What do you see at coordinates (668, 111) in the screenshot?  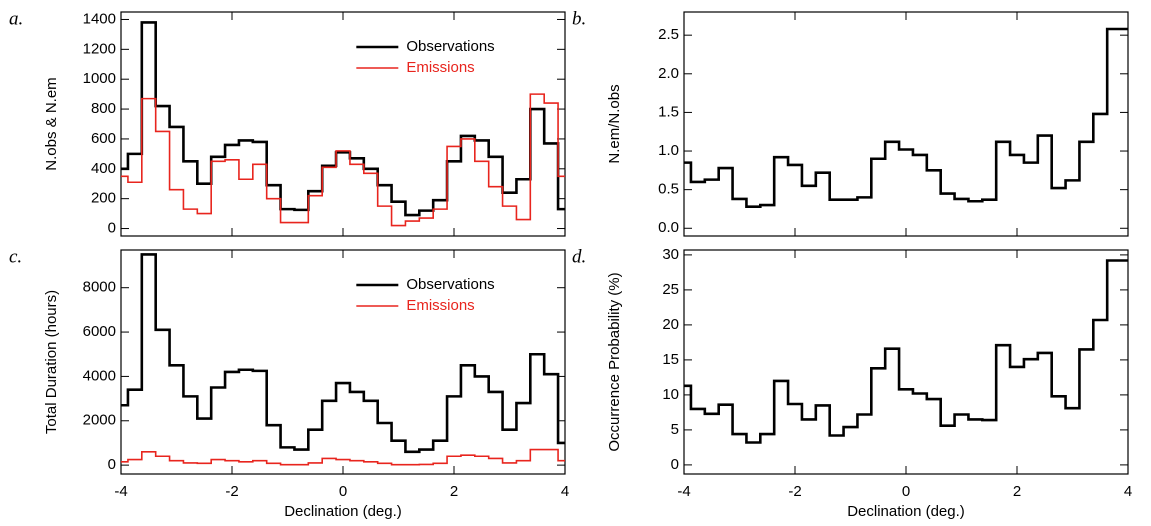 I see `y-tick-label: 1.5` at bounding box center [668, 111].